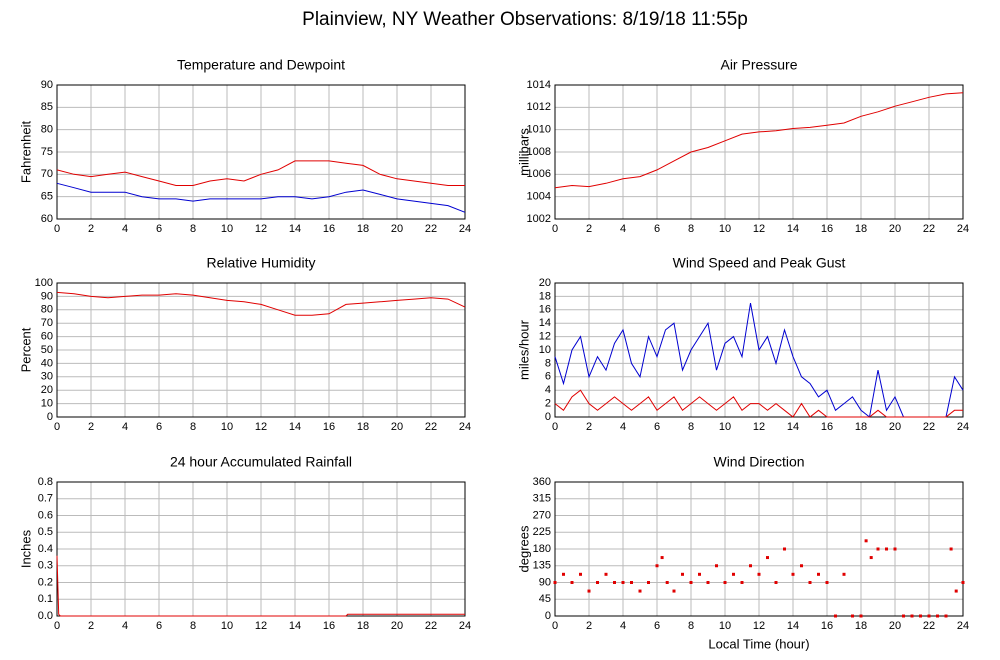 The height and width of the screenshot is (660, 1000). What do you see at coordinates (545, 310) in the screenshot?
I see `y-tick-label: 16` at bounding box center [545, 310].